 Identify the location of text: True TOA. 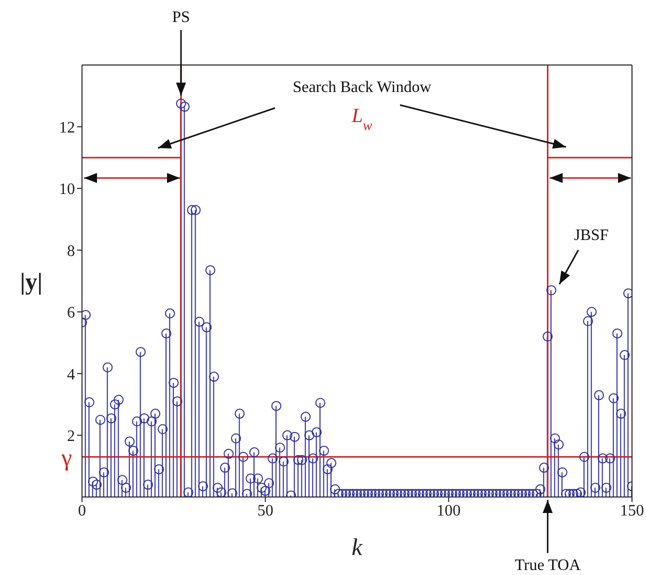
(548, 565).